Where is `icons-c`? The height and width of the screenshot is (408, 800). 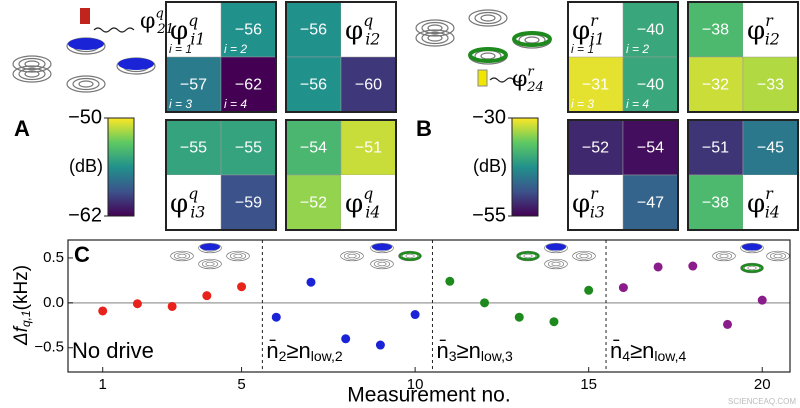 icons-c is located at coordinates (480, 258).